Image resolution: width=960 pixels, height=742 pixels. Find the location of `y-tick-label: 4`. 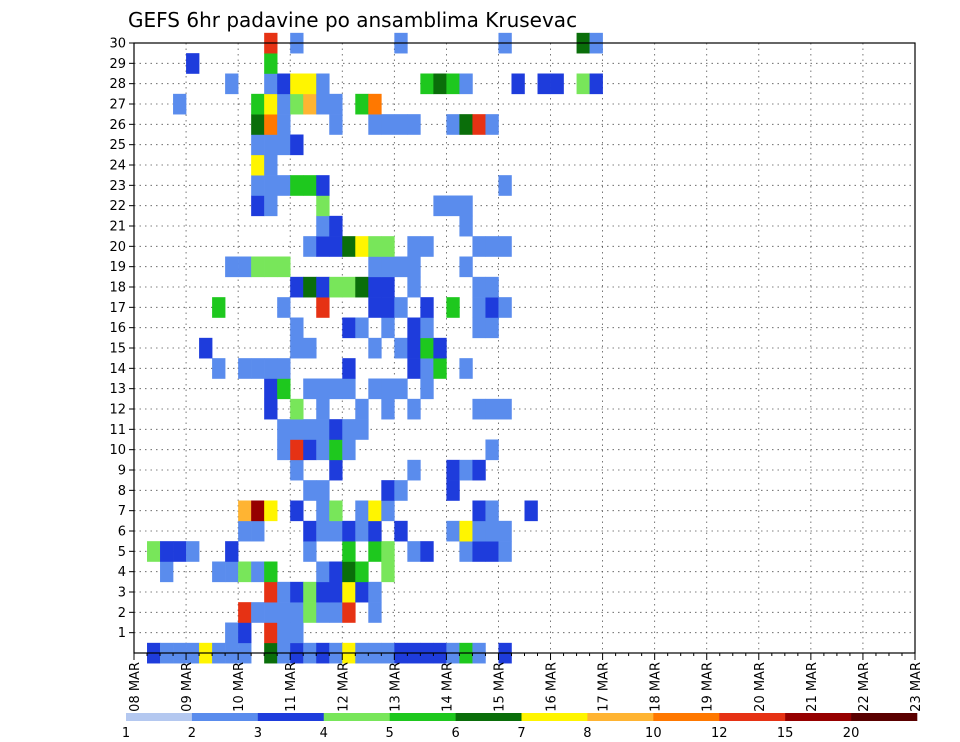

y-tick-label: 4 is located at coordinates (122, 572).